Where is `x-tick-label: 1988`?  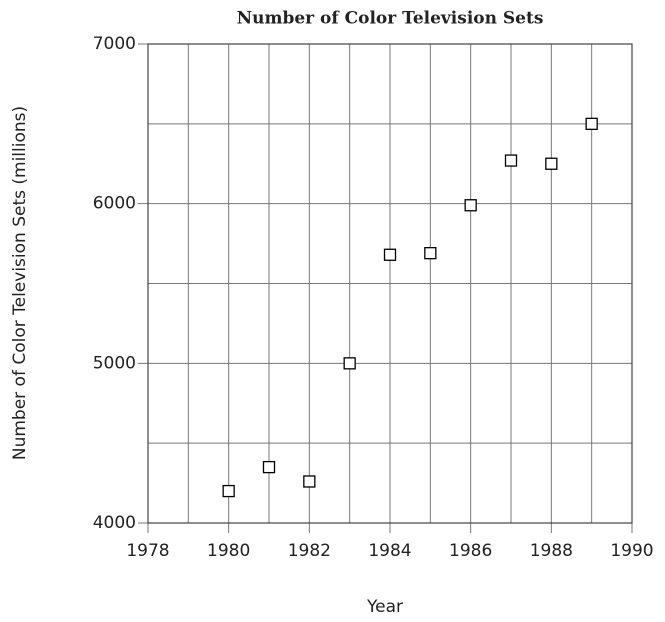 x-tick-label: 1988 is located at coordinates (551, 551).